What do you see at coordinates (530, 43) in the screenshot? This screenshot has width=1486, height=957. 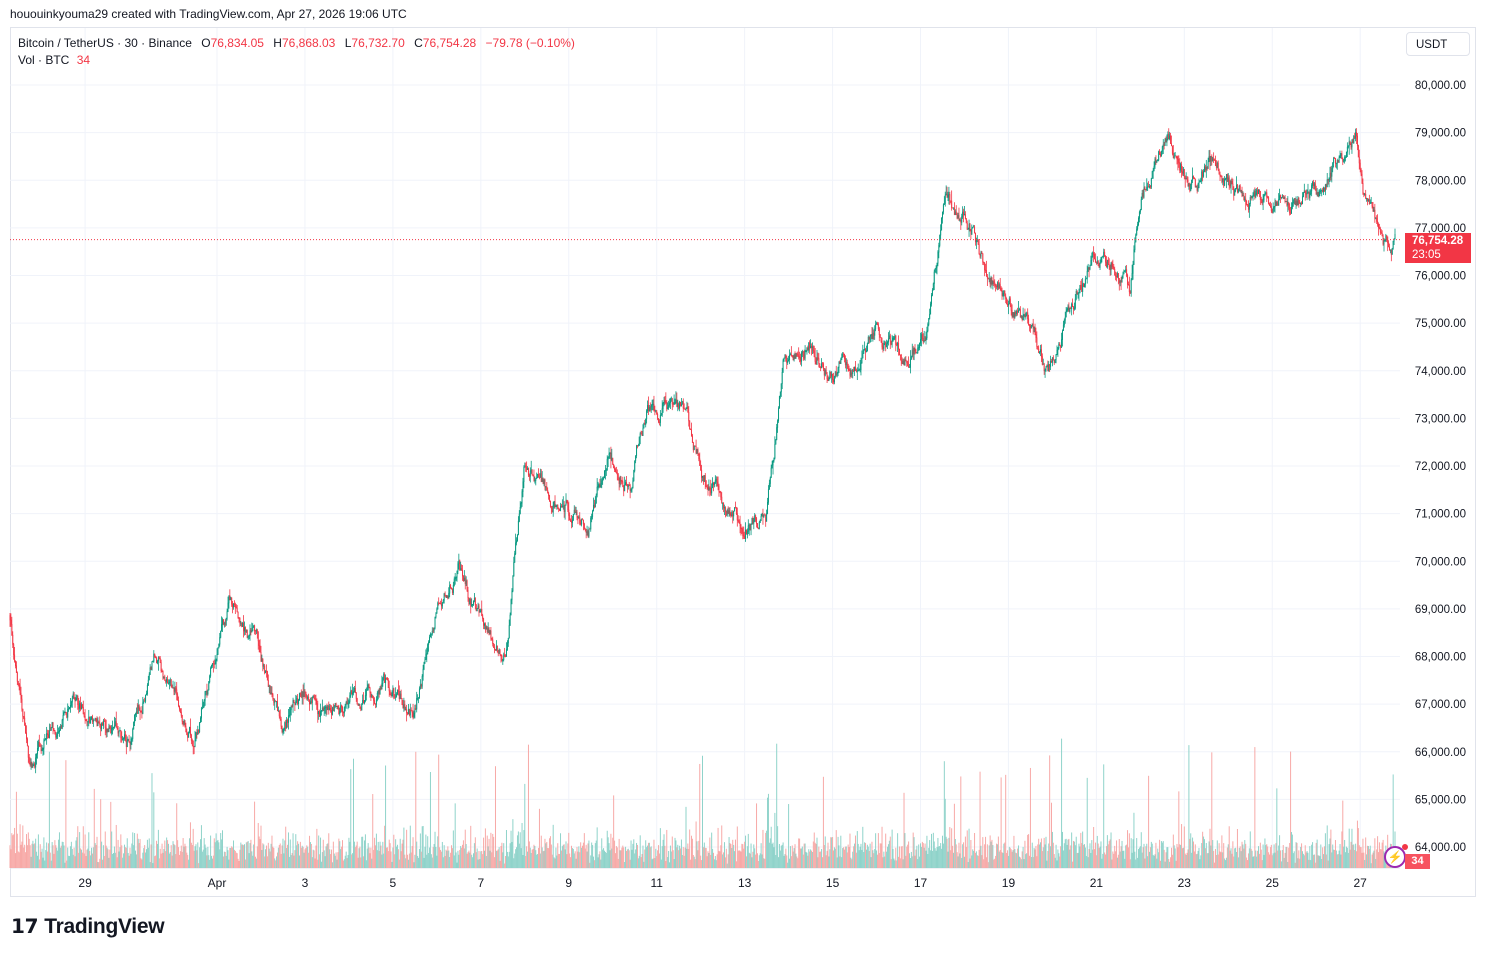 I see `change-value: −79.78 (−0.10%)` at bounding box center [530, 43].